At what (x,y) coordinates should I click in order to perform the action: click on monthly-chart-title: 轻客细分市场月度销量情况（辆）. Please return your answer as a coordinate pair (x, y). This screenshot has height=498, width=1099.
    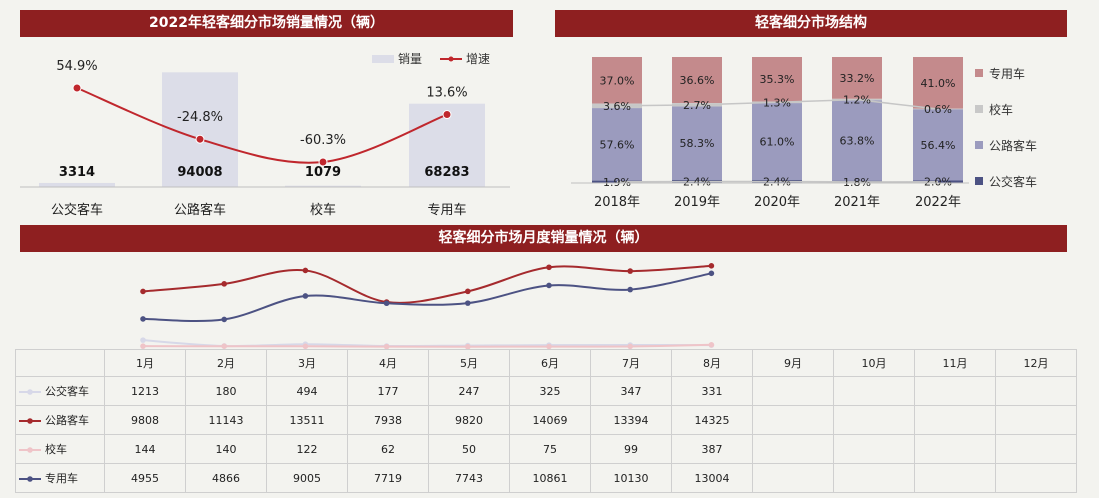
    Looking at the image, I should click on (543, 238).